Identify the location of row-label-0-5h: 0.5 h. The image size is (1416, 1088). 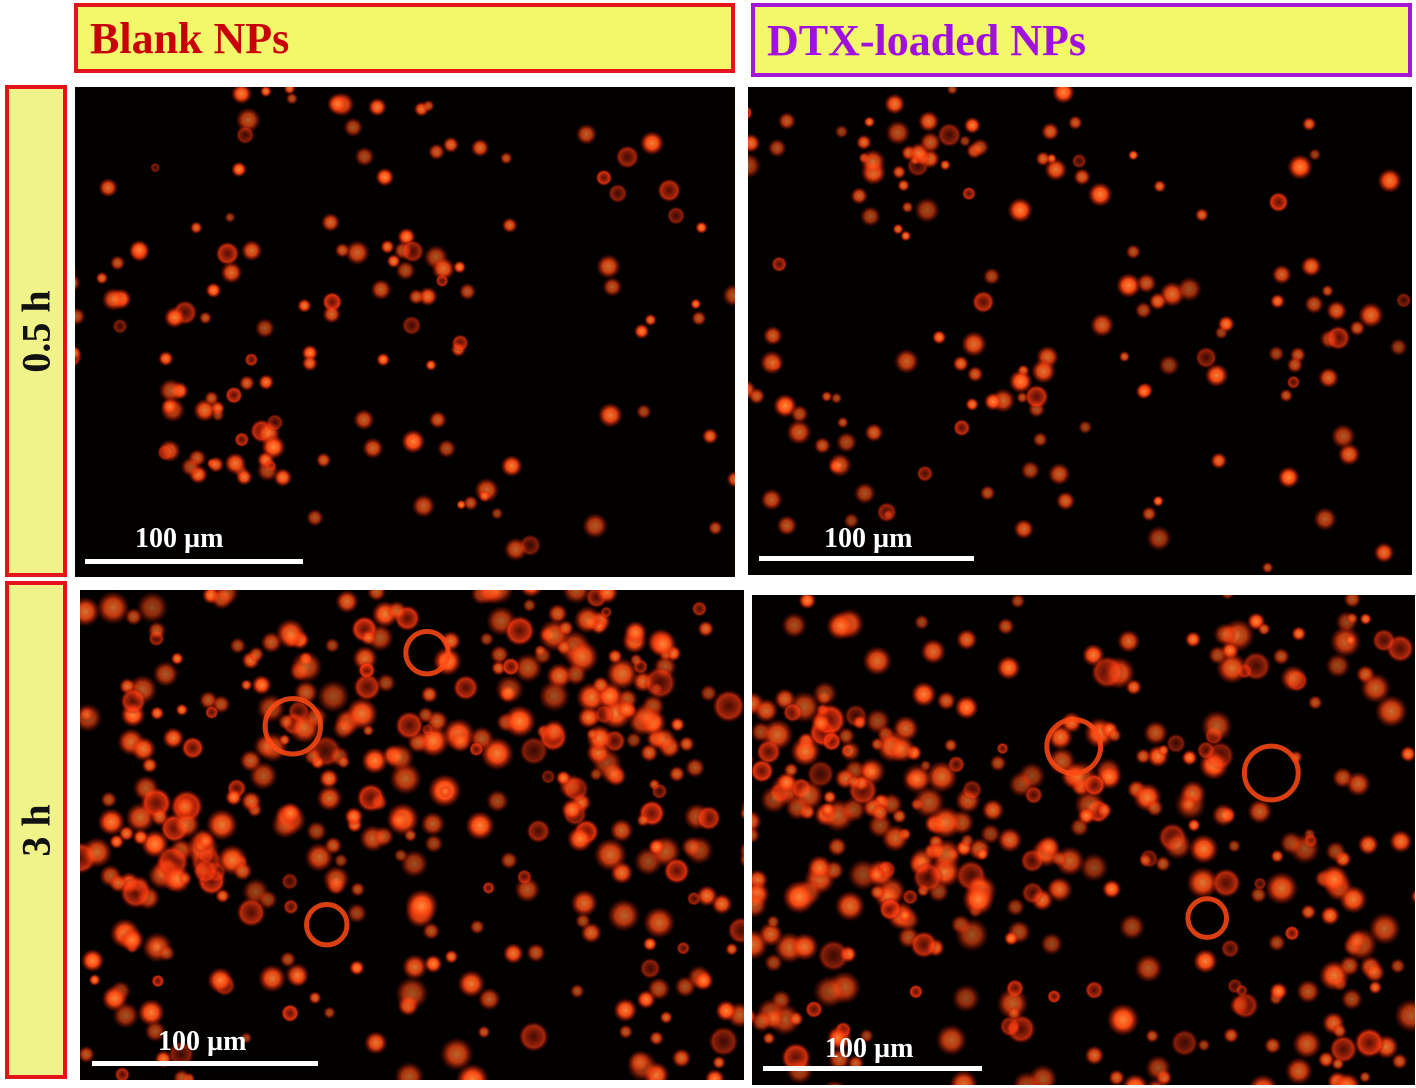
(36, 331).